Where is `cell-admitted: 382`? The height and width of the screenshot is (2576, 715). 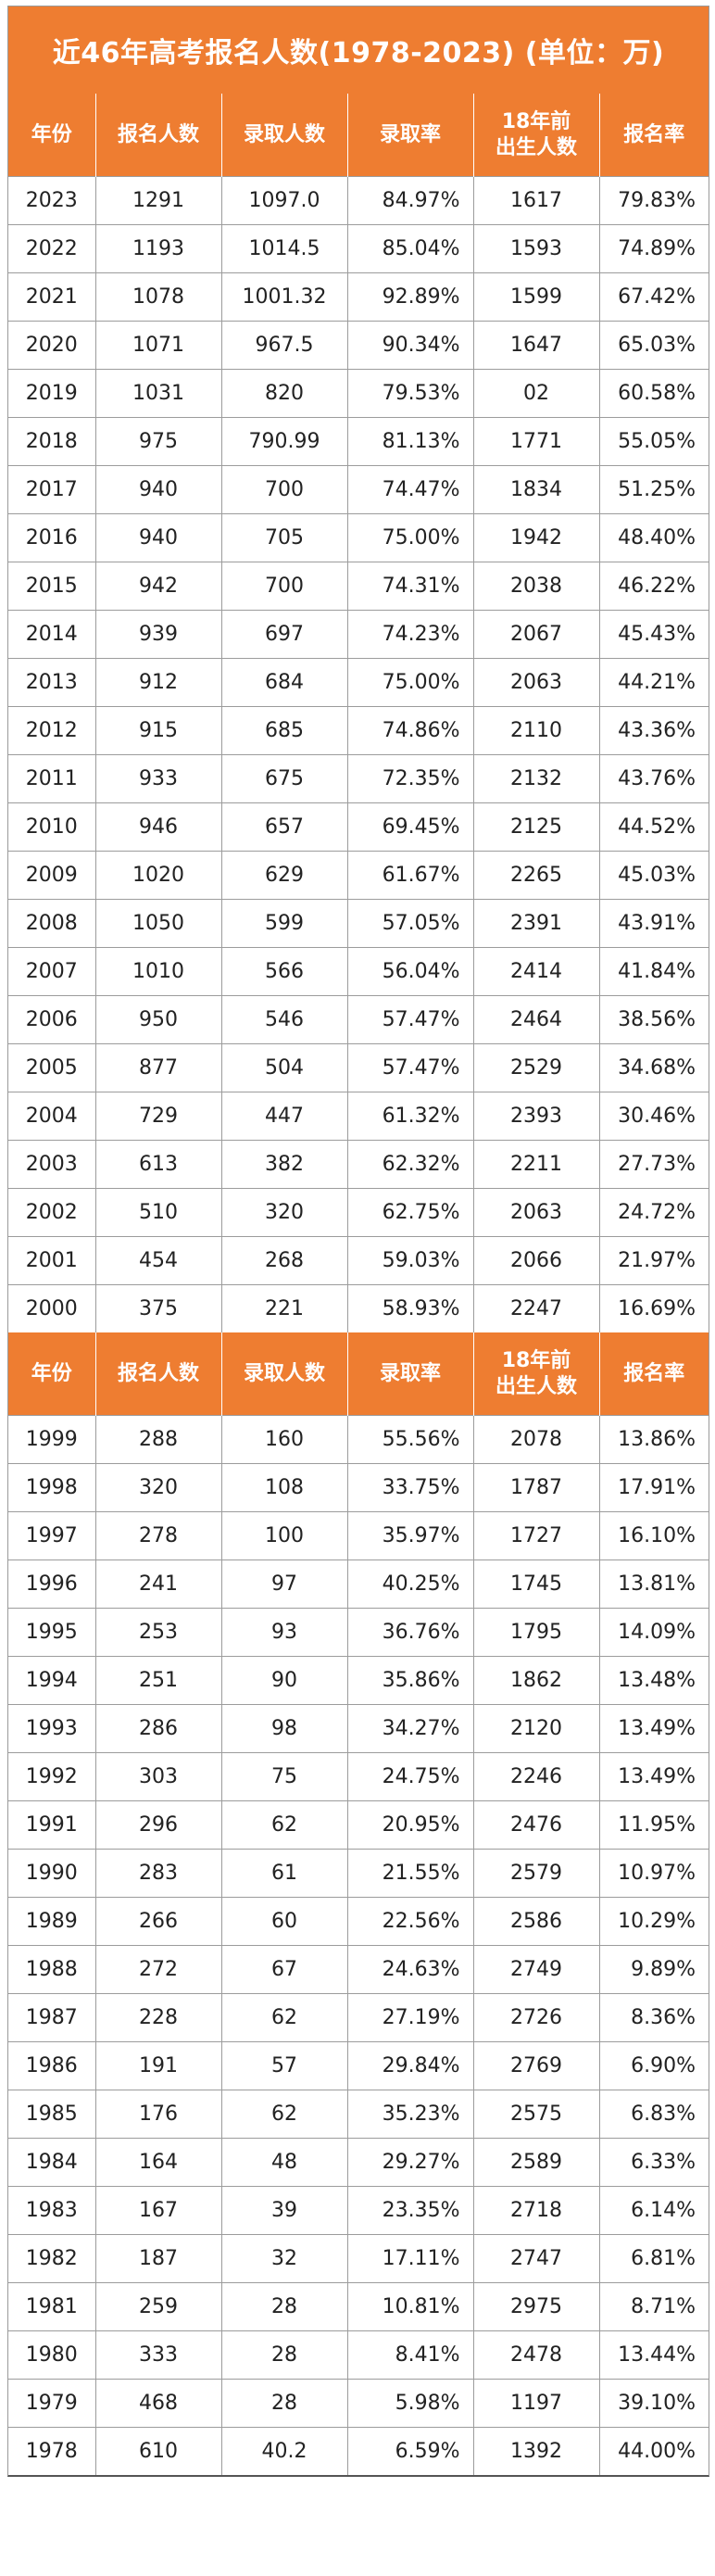 cell-admitted: 382 is located at coordinates (283, 1164).